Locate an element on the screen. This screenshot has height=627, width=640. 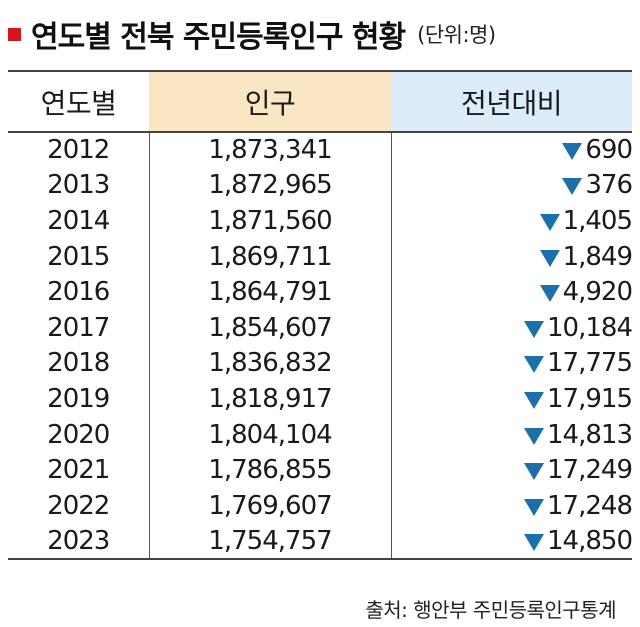
table-row: 2019 1,818,917 17,915 is located at coordinates (320, 399).